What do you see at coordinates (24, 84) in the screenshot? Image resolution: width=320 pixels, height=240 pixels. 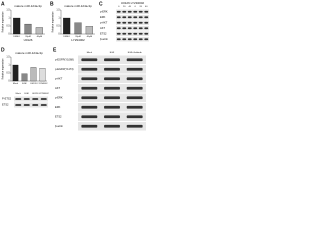 I see `x-tick-label: EGF` at bounding box center [24, 84].